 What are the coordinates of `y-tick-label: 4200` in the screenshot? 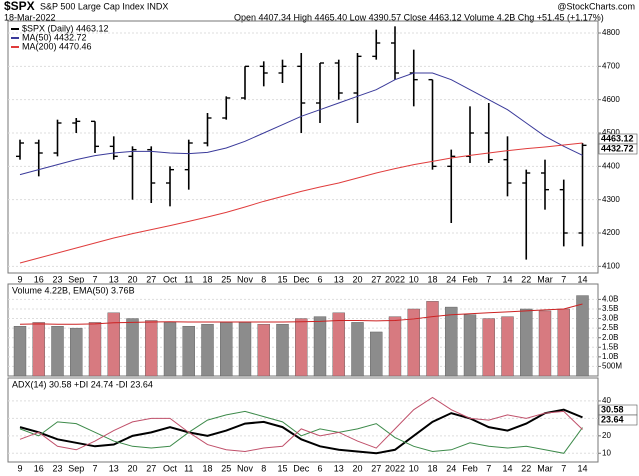 It's located at (611, 232).